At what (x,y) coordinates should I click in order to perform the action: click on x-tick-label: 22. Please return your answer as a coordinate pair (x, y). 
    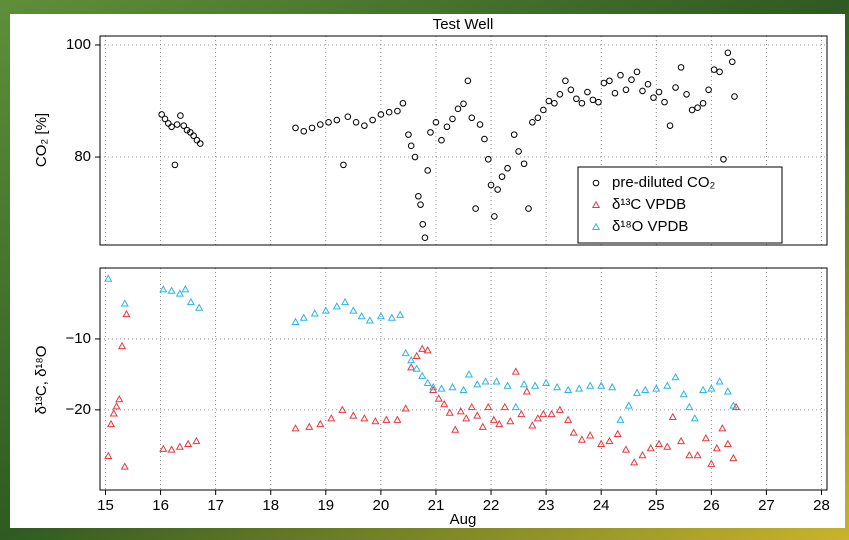
    Looking at the image, I should click on (491, 505).